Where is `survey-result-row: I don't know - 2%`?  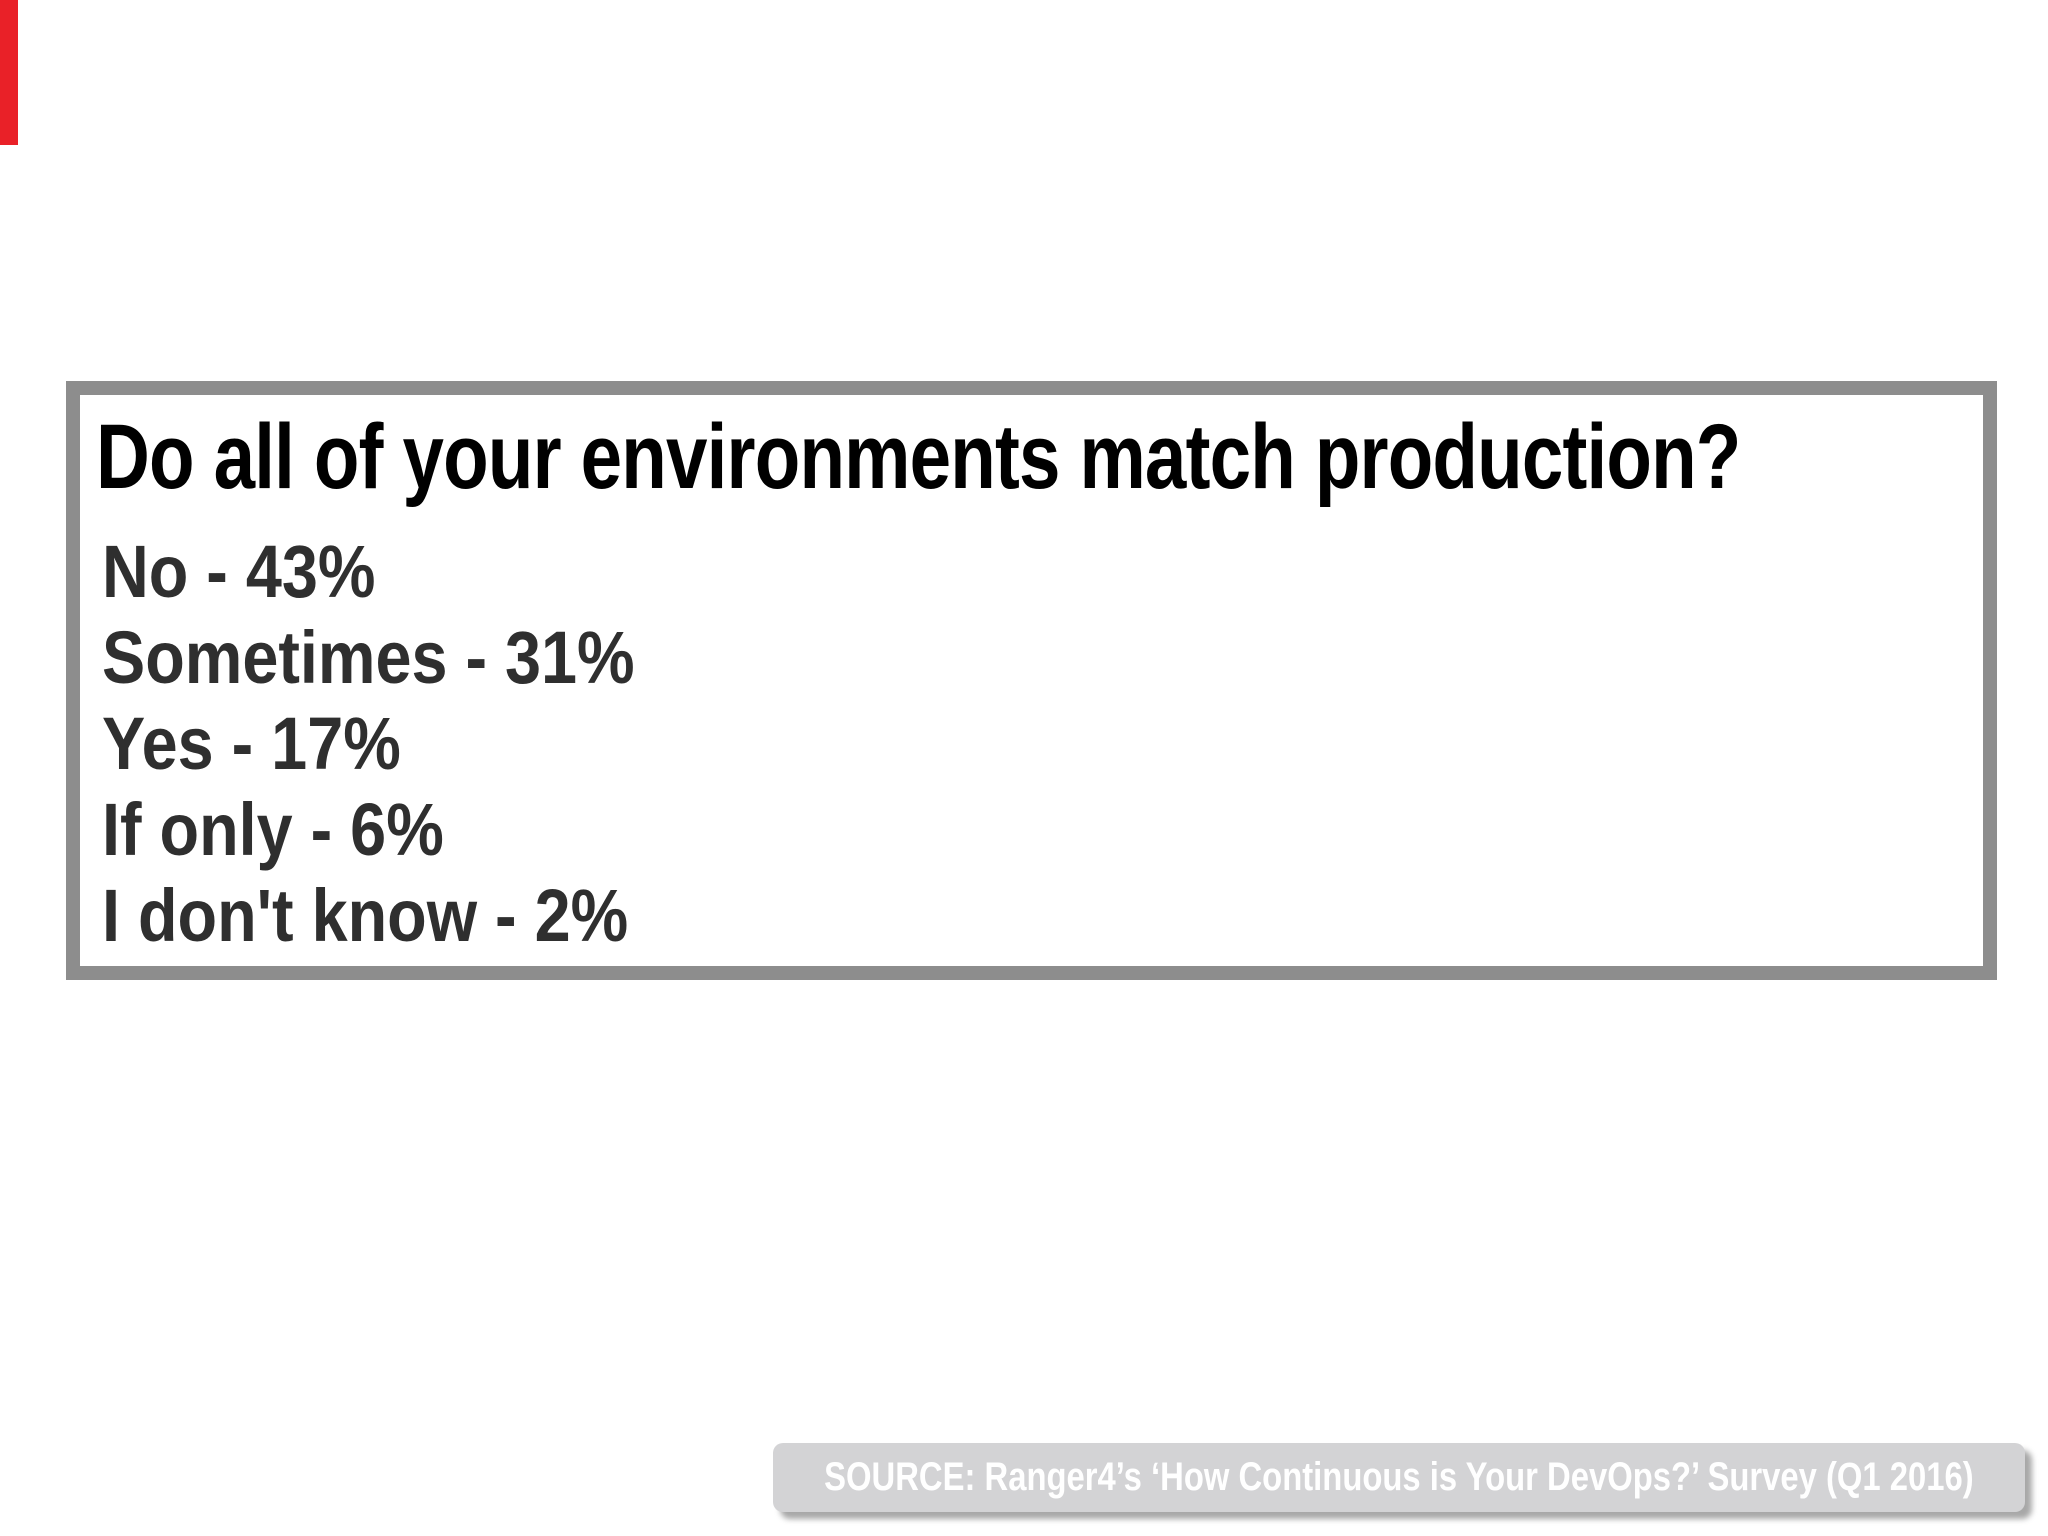
survey-result-row: I don't know - 2% is located at coordinates (365, 915).